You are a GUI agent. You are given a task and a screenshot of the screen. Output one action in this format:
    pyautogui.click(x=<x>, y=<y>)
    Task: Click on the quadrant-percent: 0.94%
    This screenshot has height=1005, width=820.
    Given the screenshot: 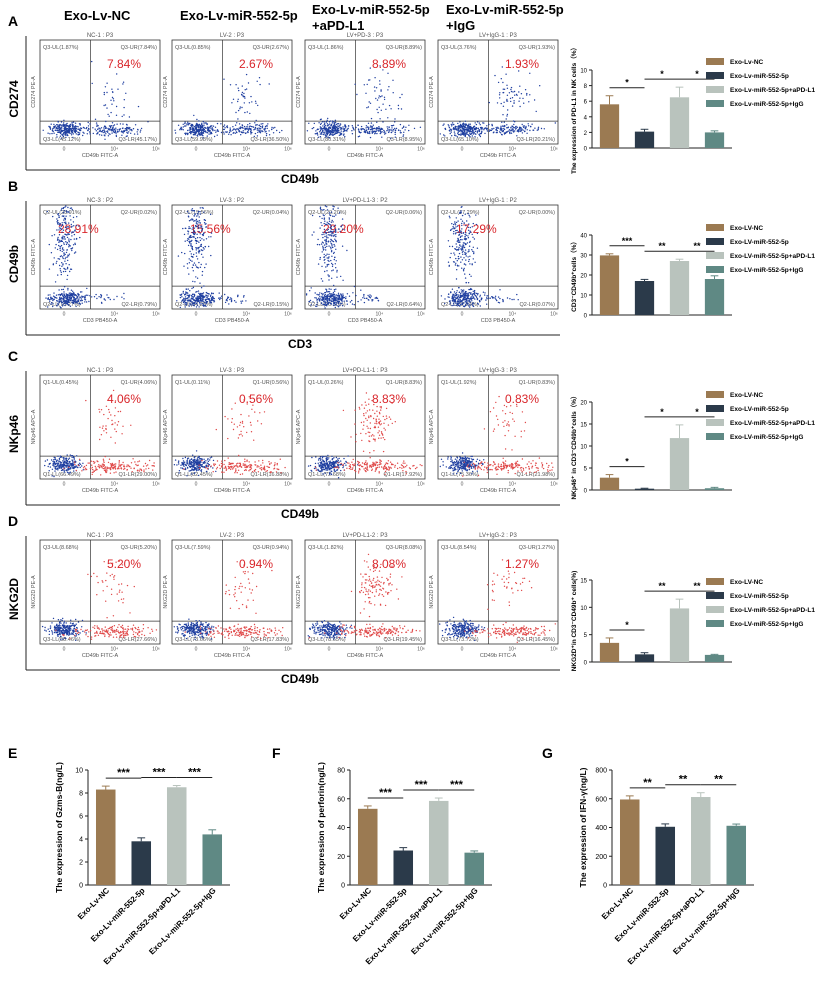 What is the action you would take?
    pyautogui.click(x=256, y=564)
    